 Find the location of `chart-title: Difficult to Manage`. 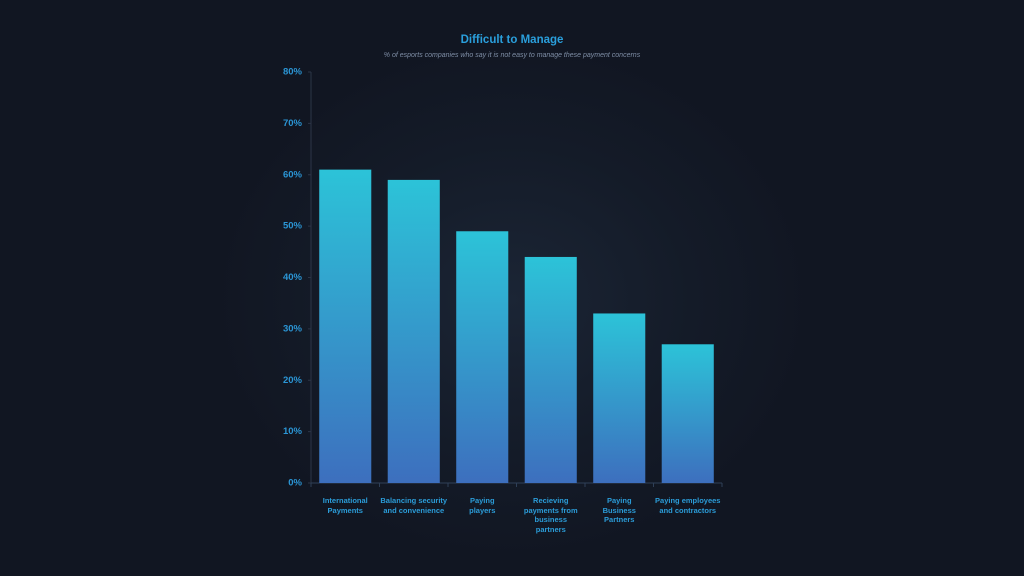

chart-title: Difficult to Manage is located at coordinates (512, 40).